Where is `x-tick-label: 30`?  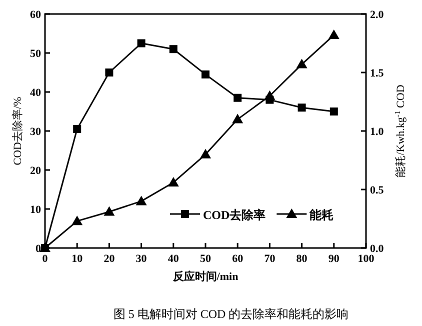
x-tick-label: 30 is located at coordinates (142, 259).